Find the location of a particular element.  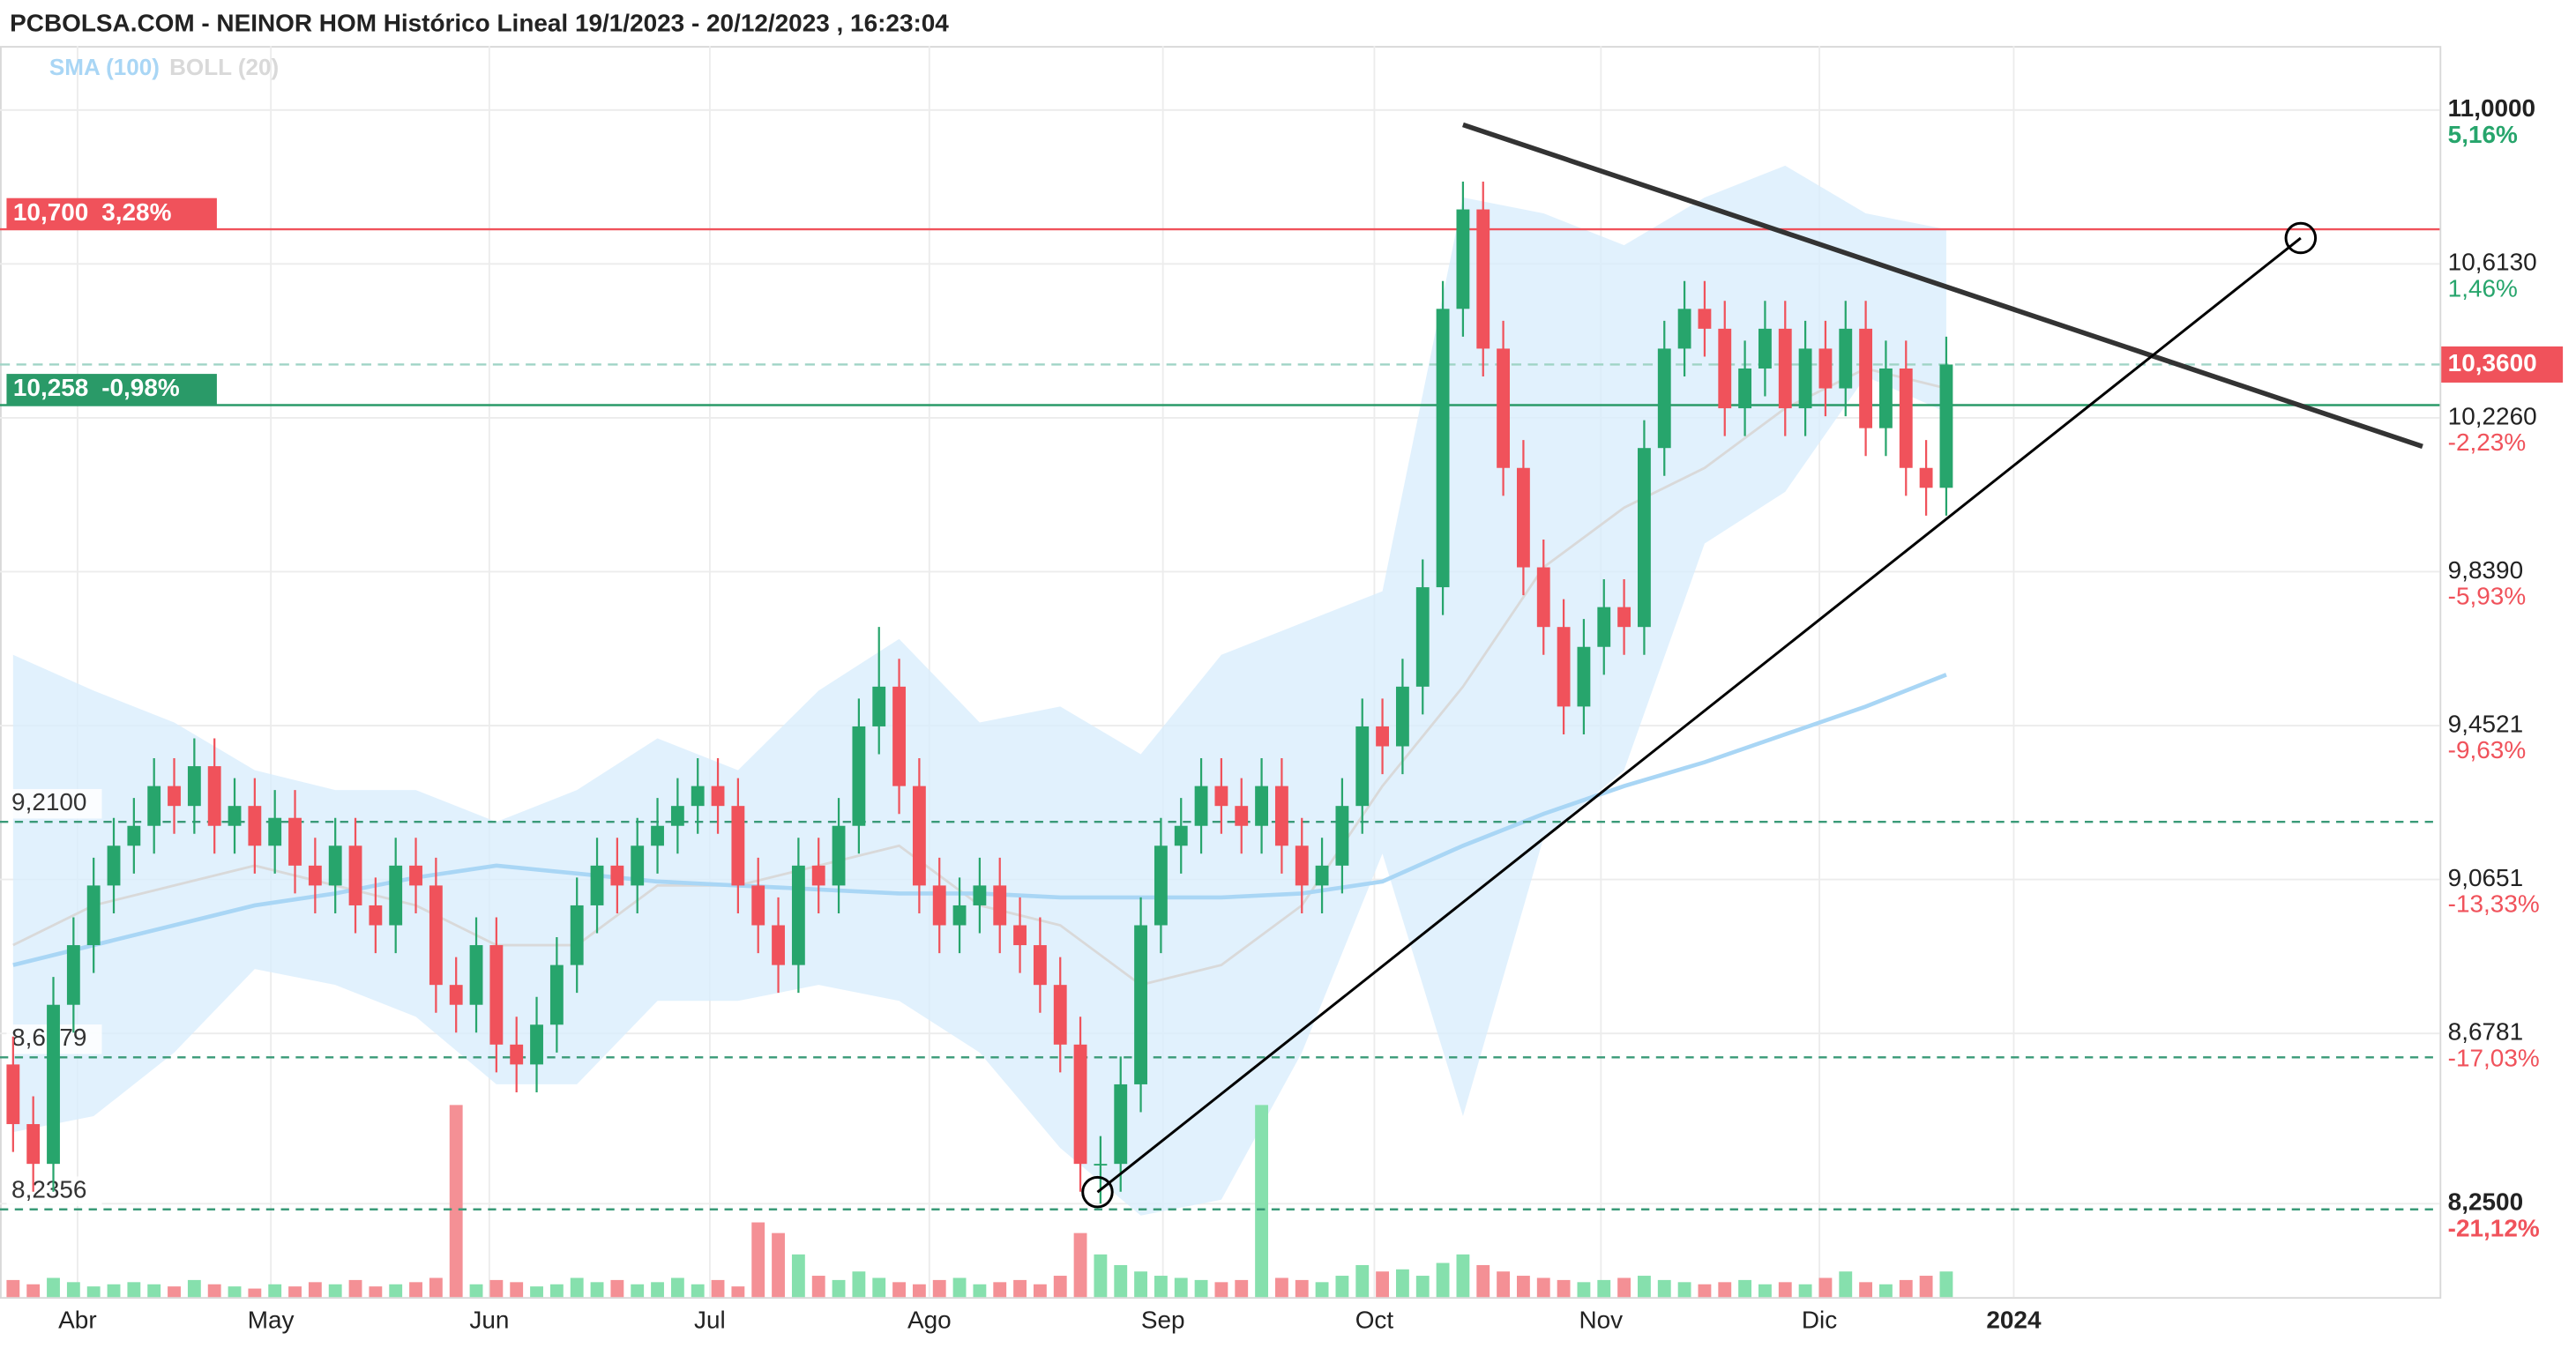

y-tick-pct: -2,23% is located at coordinates (2487, 442).